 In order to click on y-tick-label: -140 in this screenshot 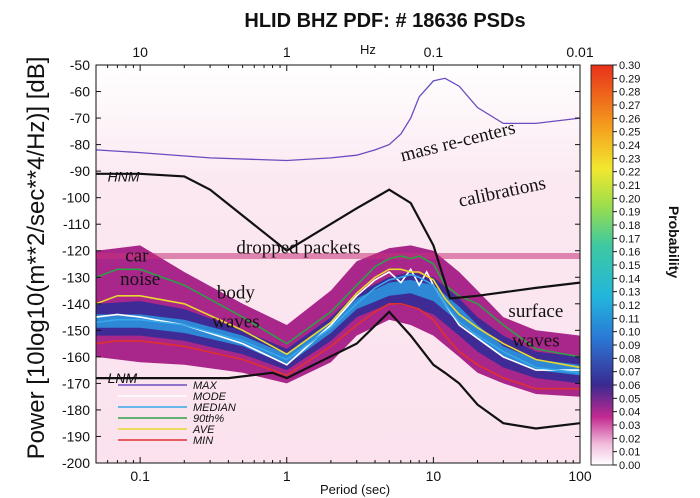, I will do `click(76, 304)`.